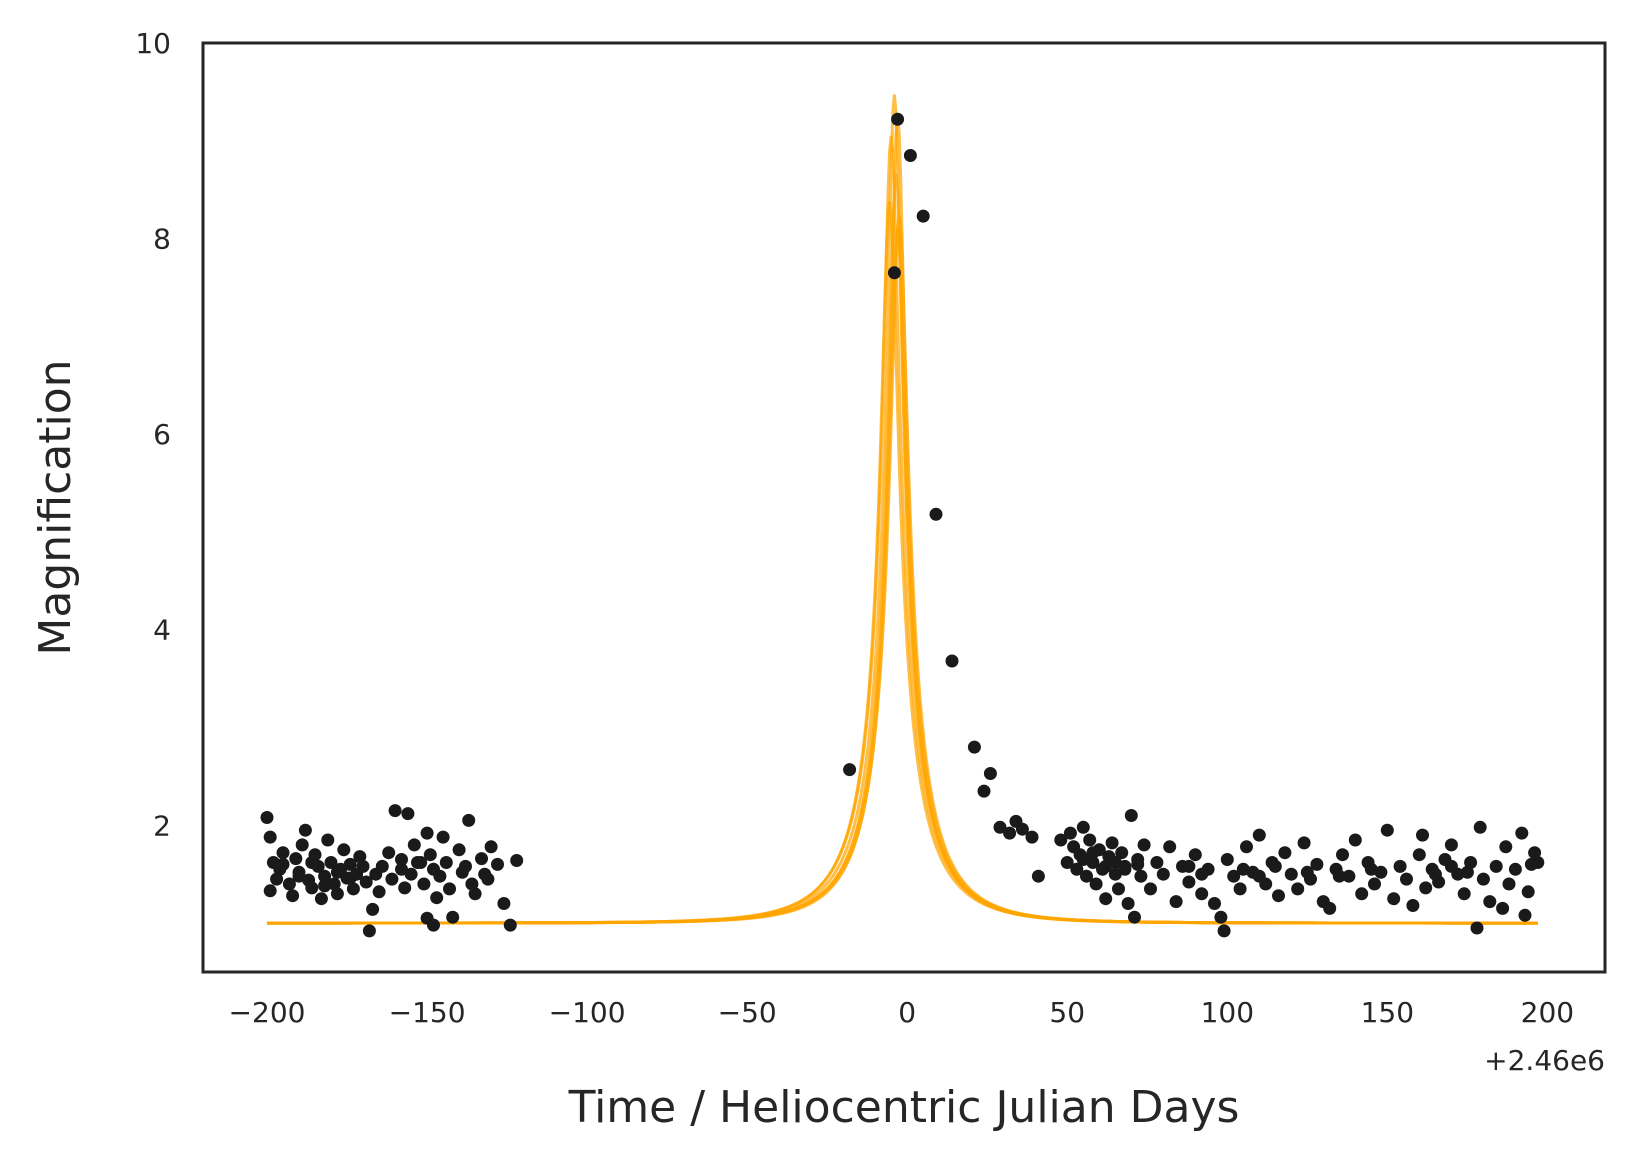  What do you see at coordinates (267, 1012) in the screenshot?
I see `x-tick-label: −200` at bounding box center [267, 1012].